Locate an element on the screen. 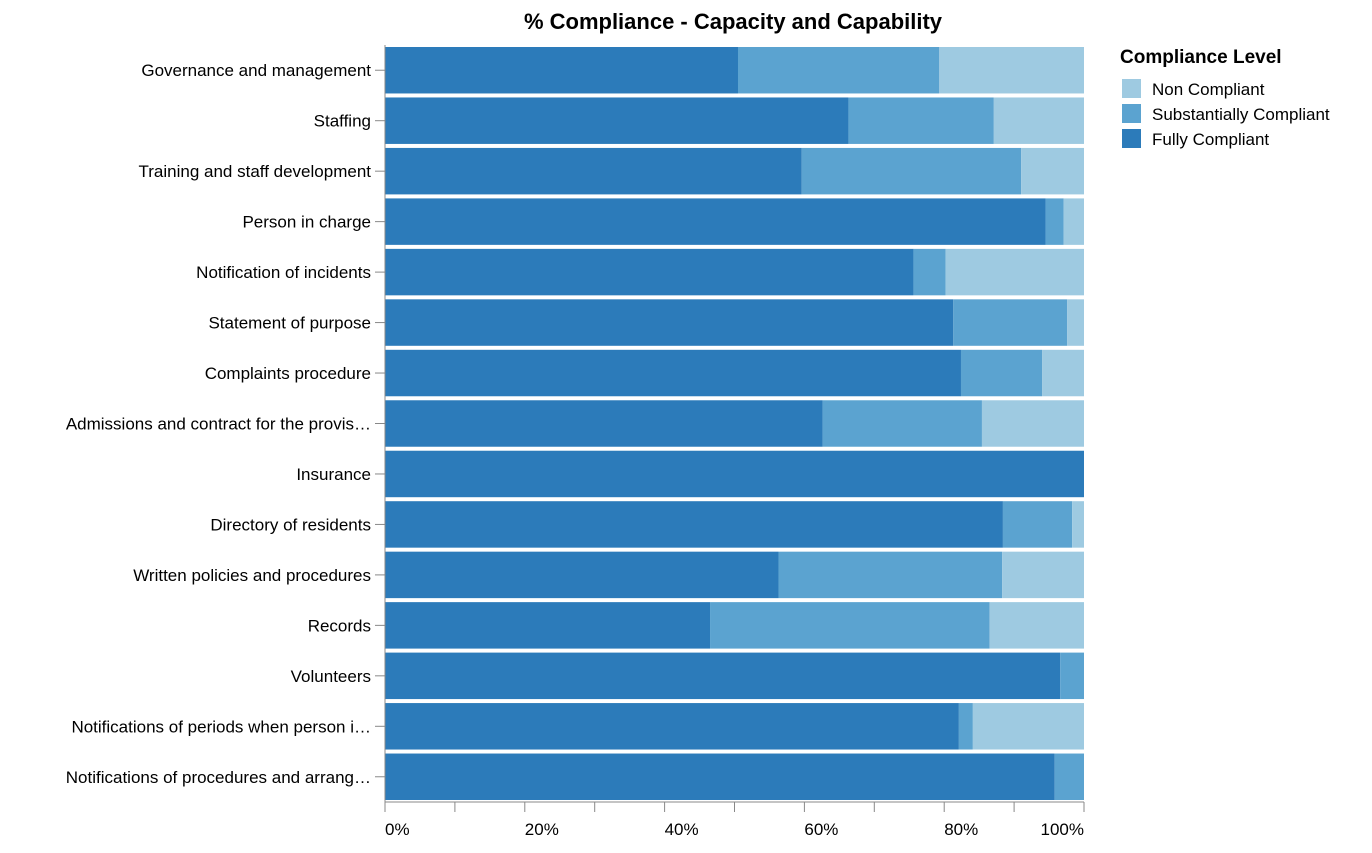  y-tick-label: Complaints procedure is located at coordinates (288, 373).